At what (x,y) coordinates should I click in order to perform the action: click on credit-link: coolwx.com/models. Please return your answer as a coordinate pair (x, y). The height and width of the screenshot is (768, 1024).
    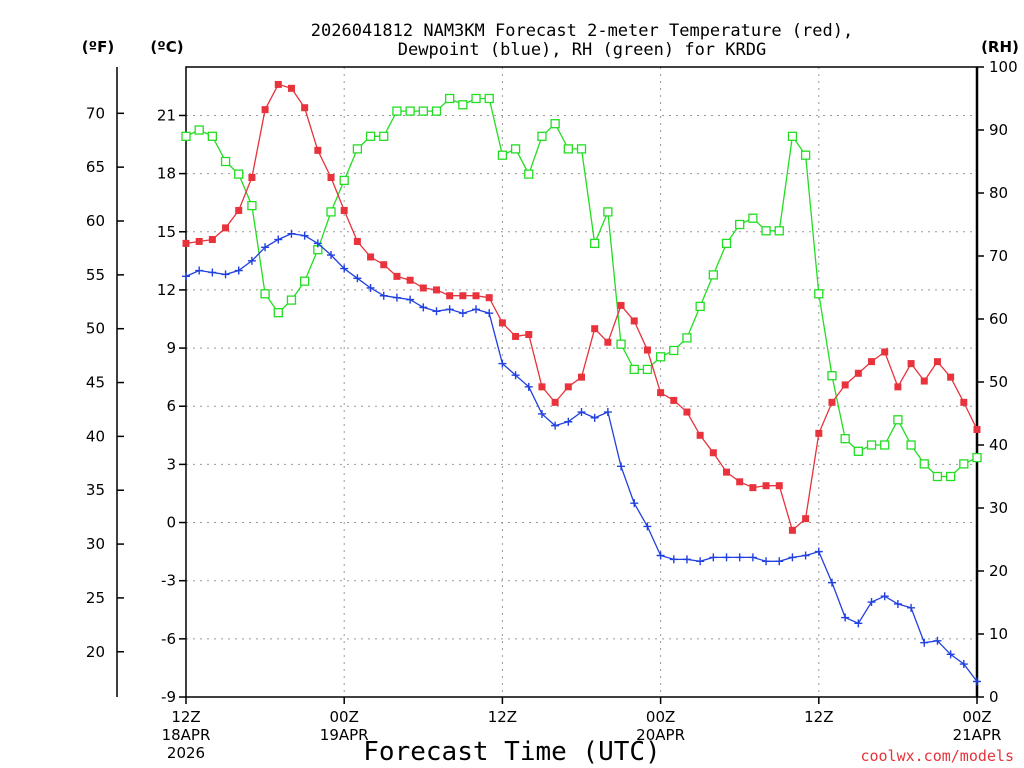
    Looking at the image, I should click on (937, 756).